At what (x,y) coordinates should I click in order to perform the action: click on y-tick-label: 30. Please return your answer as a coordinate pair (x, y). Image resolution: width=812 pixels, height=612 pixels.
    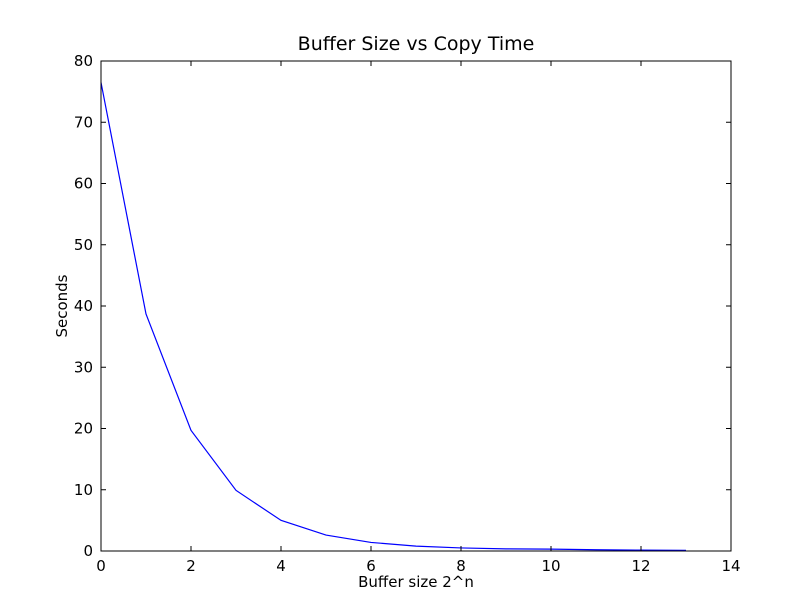
    Looking at the image, I should click on (83, 367).